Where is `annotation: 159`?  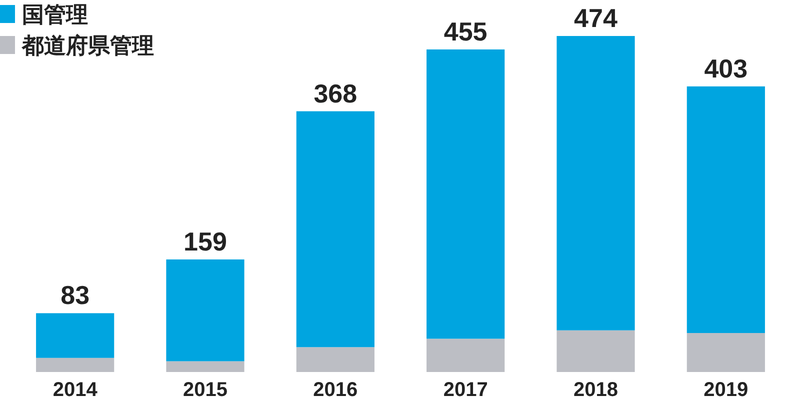 annotation: 159 is located at coordinates (205, 241).